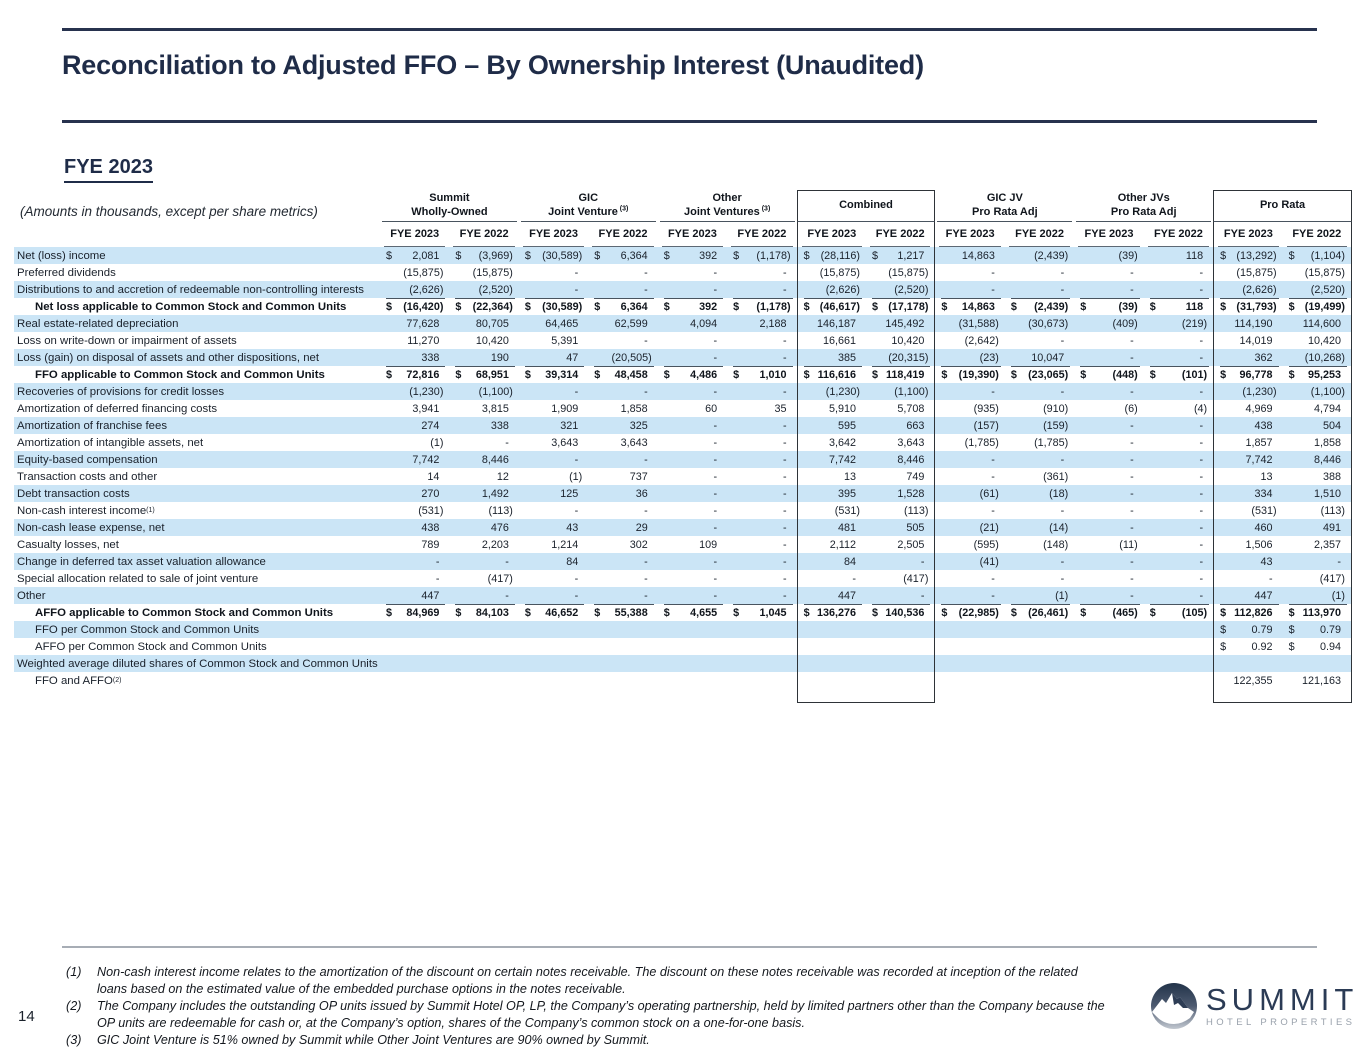 This screenshot has width=1365, height=1055. I want to click on cell-value: 136,276, so click(836, 613).